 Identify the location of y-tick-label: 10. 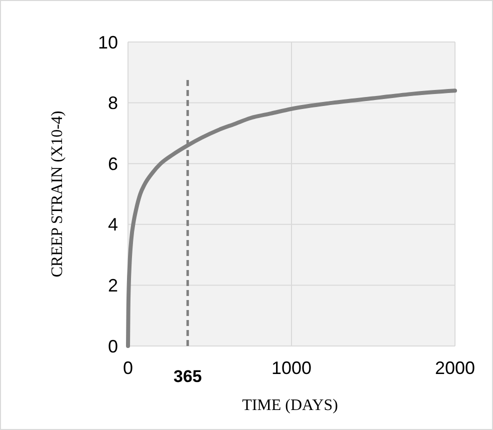
(108, 42).